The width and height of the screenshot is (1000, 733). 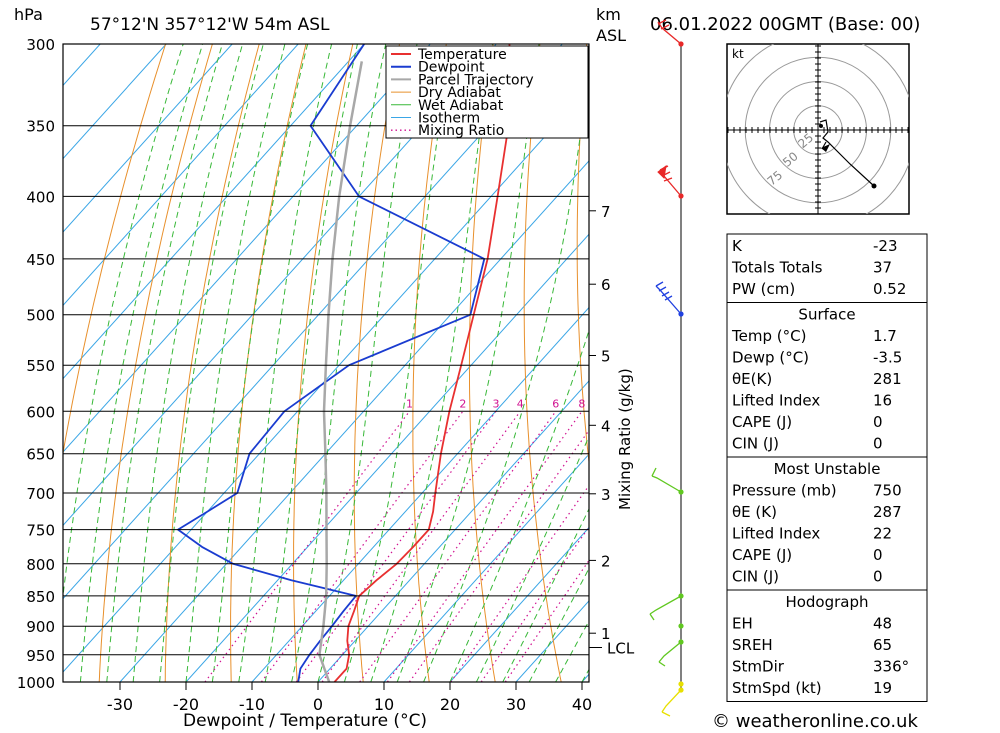 I want to click on index-label: StmSpd (kt), so click(x=777, y=688).